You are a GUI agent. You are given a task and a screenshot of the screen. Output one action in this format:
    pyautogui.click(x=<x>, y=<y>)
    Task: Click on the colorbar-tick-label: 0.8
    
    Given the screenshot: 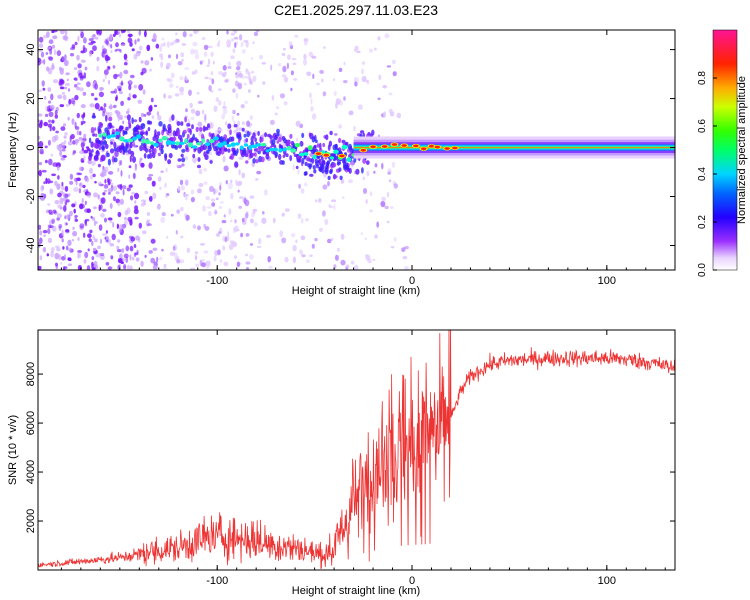 What is the action you would take?
    pyautogui.click(x=702, y=78)
    